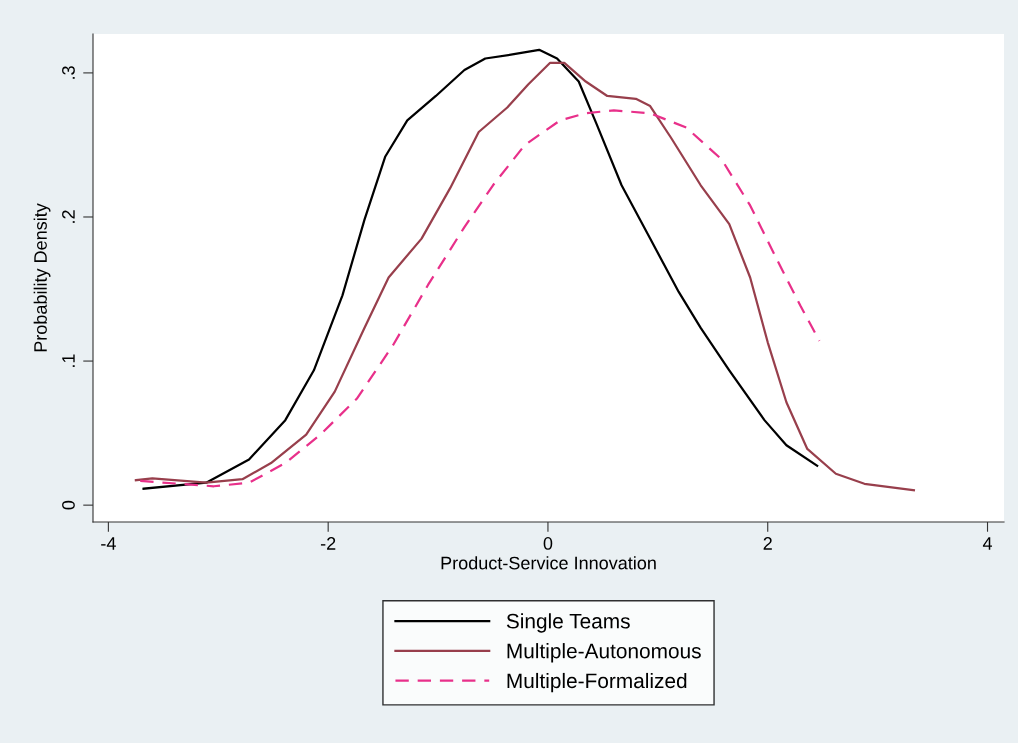  I want to click on x-tick-label: -2, so click(328, 543).